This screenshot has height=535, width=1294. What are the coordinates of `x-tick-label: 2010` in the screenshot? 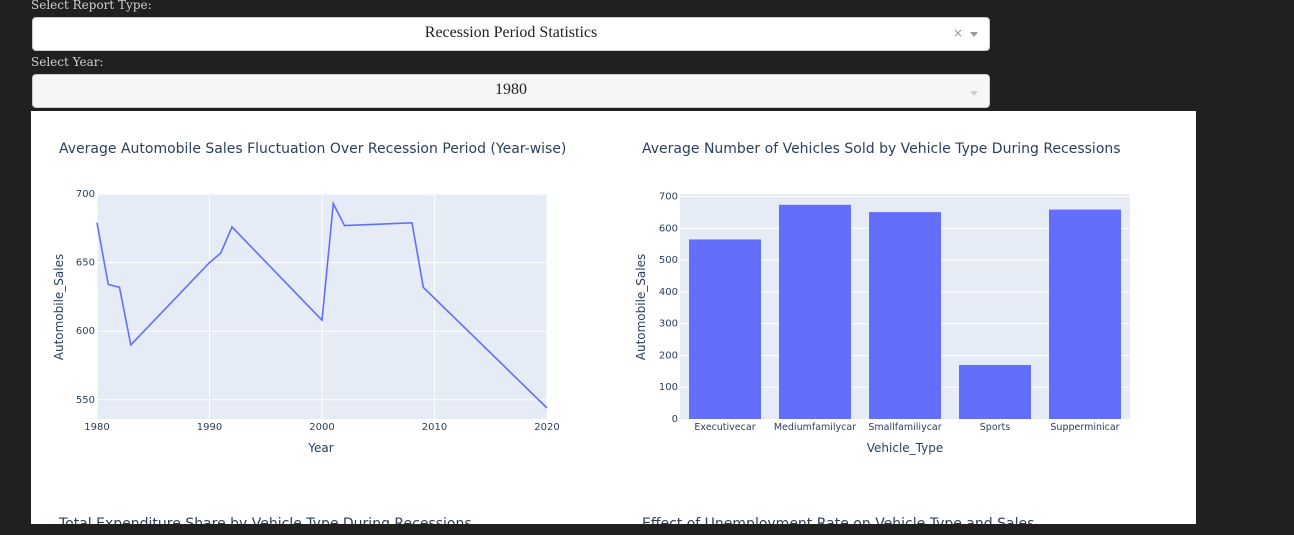 It's located at (434, 427).